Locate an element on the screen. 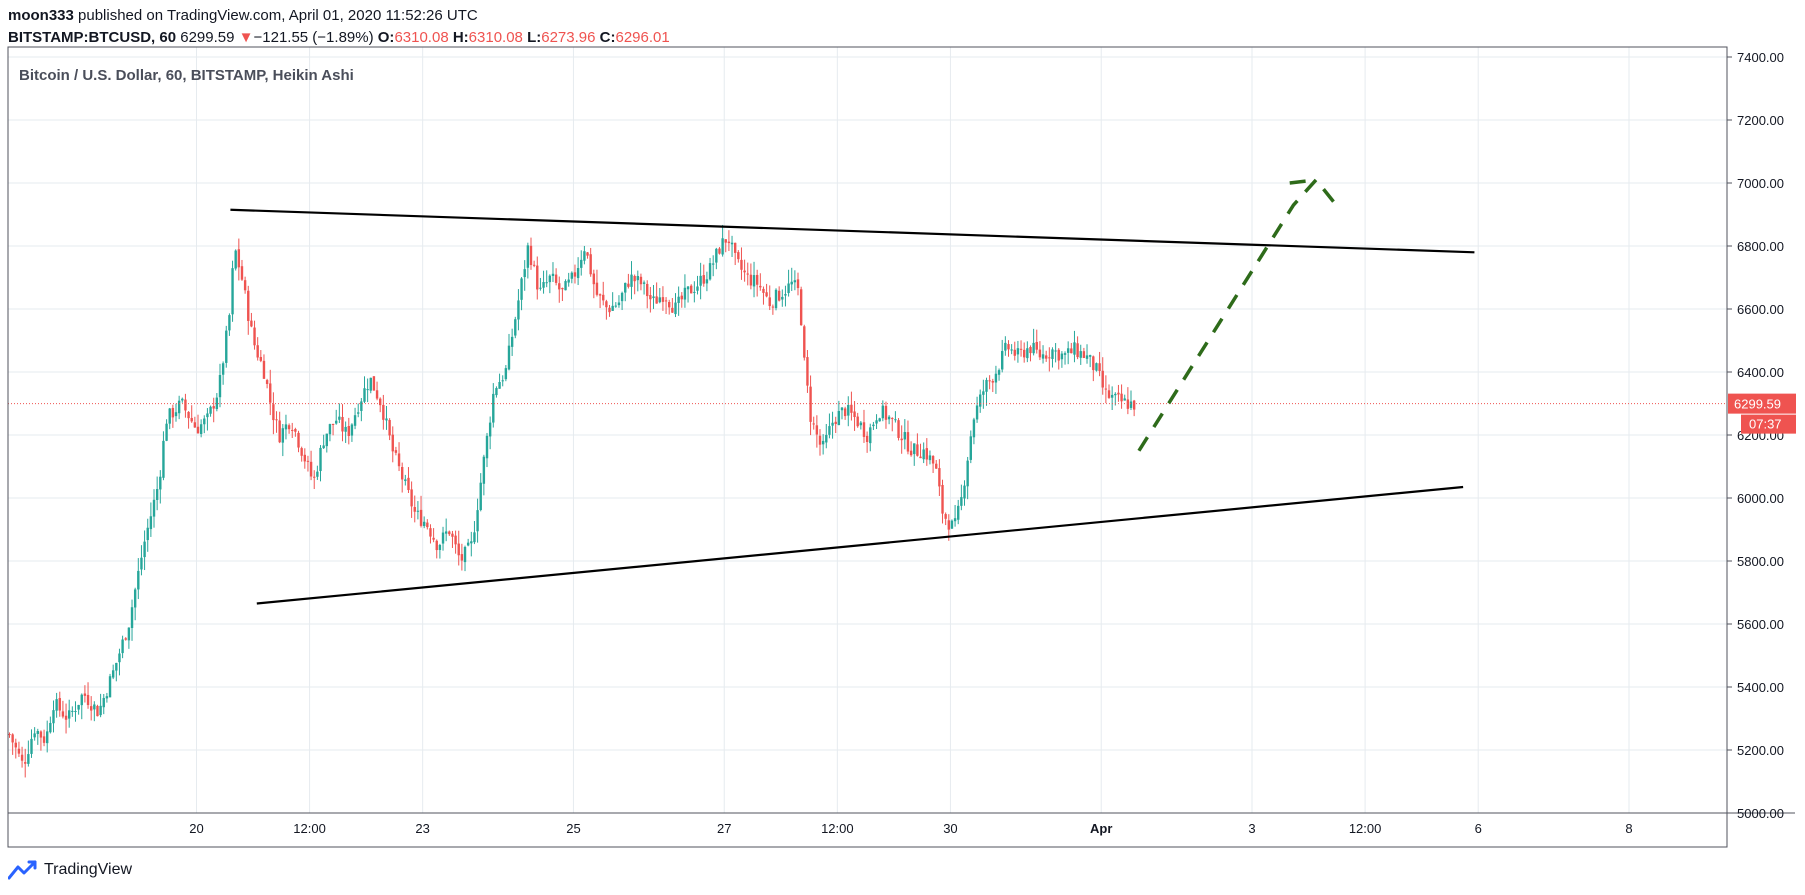  y-tick-label: 6600.00 is located at coordinates (1760, 309).